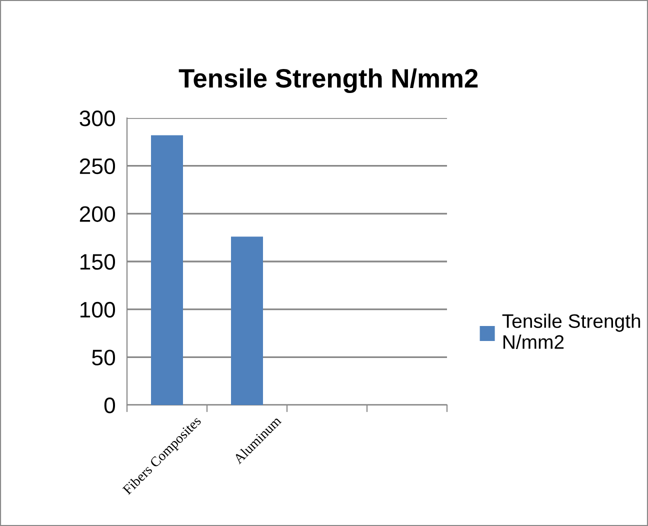  What do you see at coordinates (98, 310) in the screenshot?
I see `y-tick-label: 100` at bounding box center [98, 310].